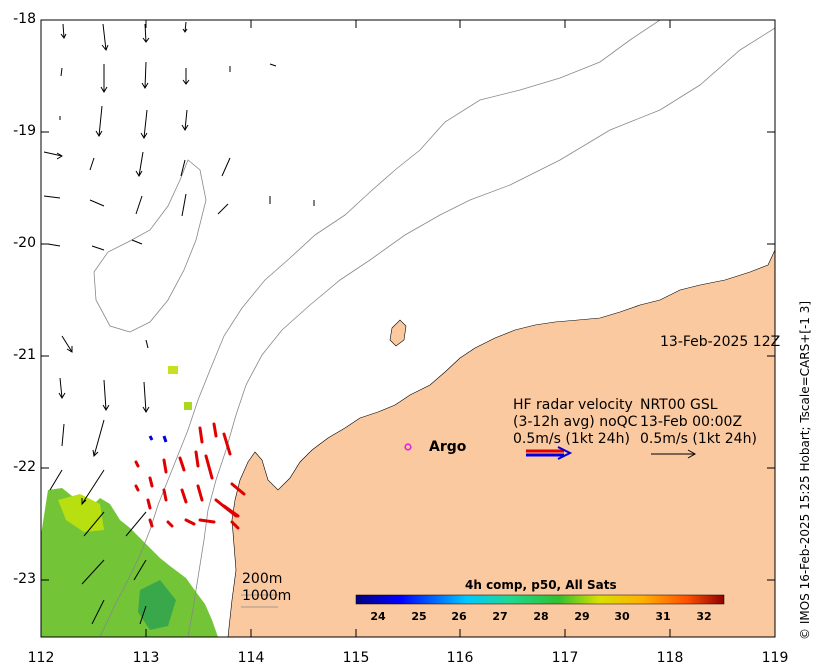 Image resolution: width=819 pixels, height=672 pixels. What do you see at coordinates (622, 616) in the screenshot?
I see `colorbar-tick: 30` at bounding box center [622, 616].